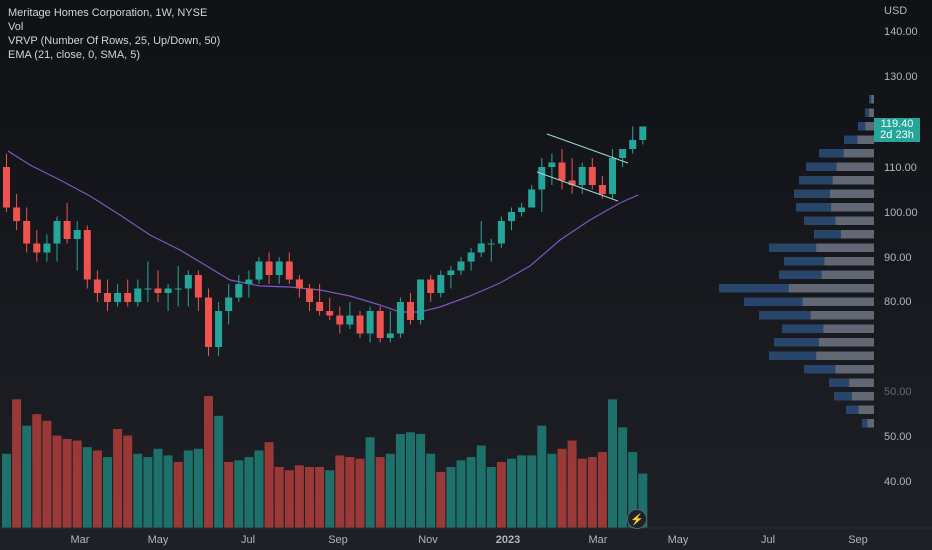  I want to click on volume-profile-row-up, so click(847, 274).